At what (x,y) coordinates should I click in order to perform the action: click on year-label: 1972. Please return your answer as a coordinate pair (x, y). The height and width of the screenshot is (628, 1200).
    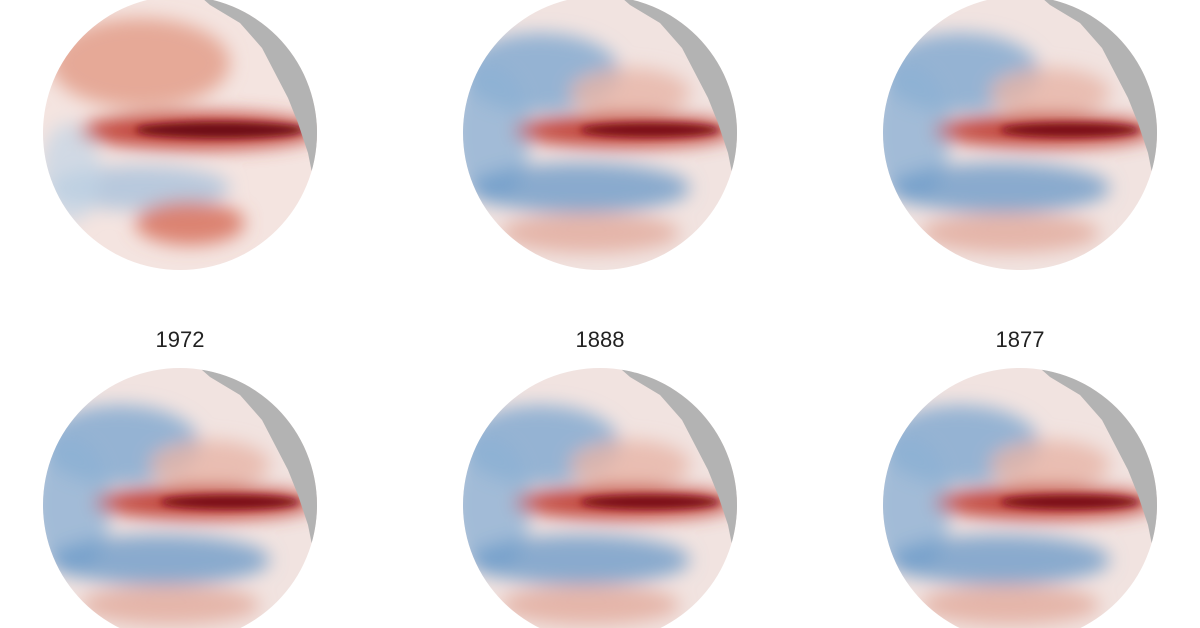
    Looking at the image, I should click on (180, 339).